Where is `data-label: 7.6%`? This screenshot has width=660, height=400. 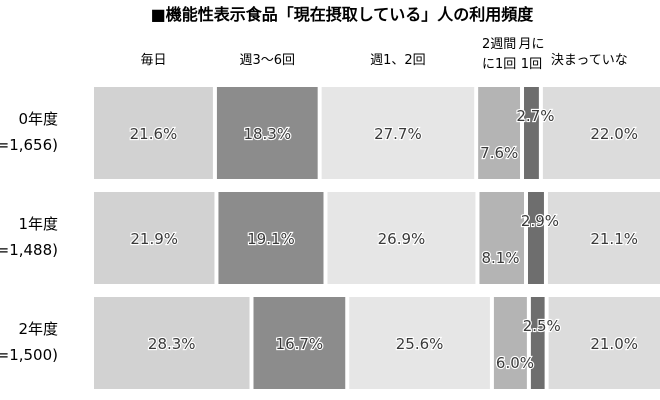
data-label: 7.6% is located at coordinates (499, 153).